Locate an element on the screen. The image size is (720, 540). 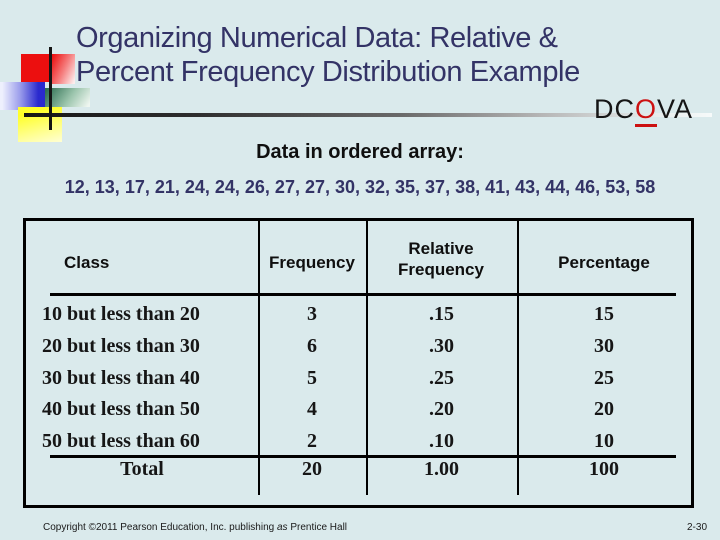
slide-title-line-1: Organizing Numerical Data: Relative & is located at coordinates (317, 38).